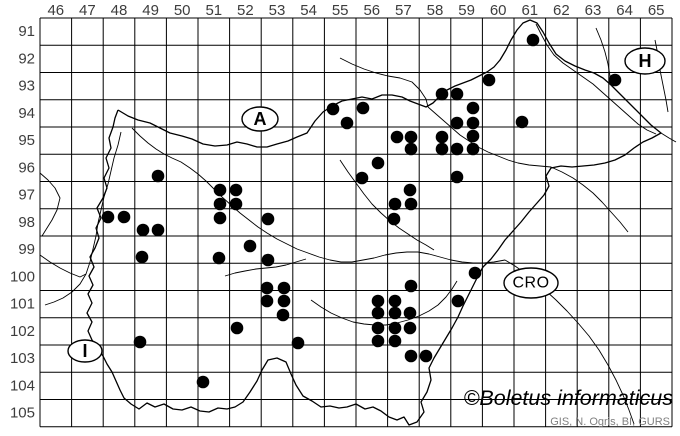 The height and width of the screenshot is (436, 680). I want to click on col-label: 55, so click(340, 10).